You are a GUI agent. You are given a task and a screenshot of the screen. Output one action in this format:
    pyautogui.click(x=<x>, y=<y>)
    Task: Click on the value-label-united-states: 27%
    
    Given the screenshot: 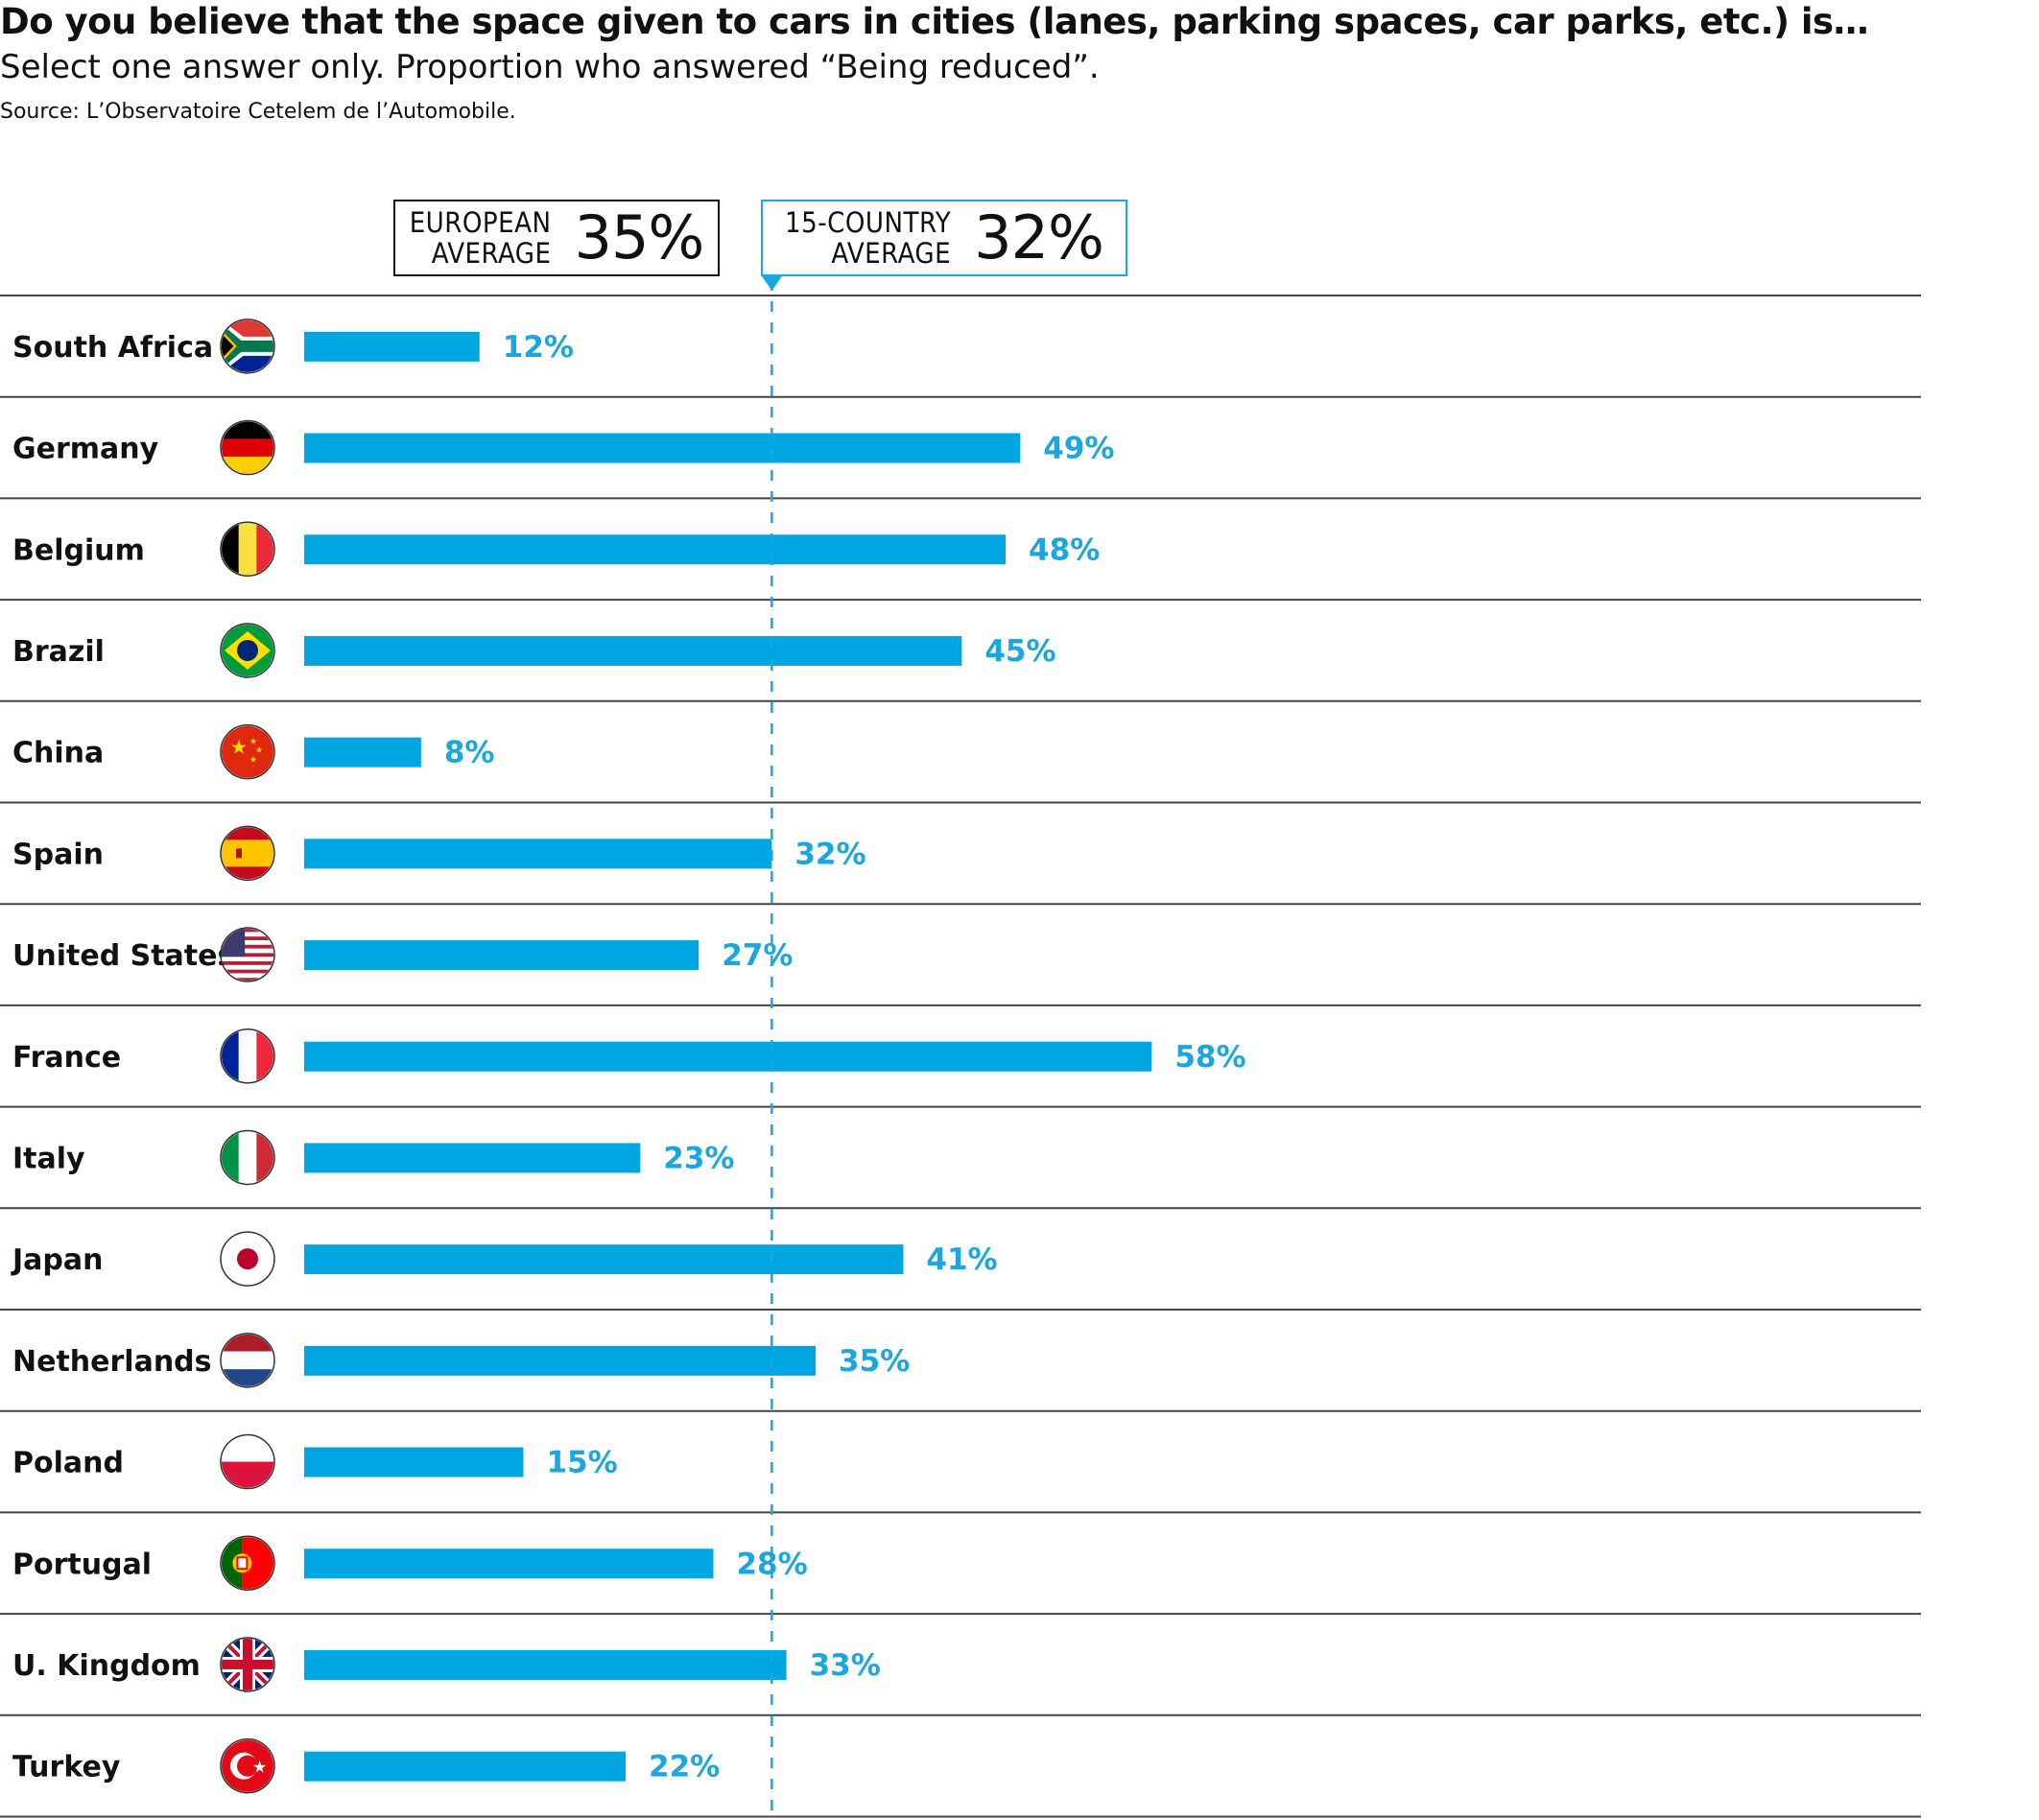 What is the action you would take?
    pyautogui.click(x=757, y=956)
    